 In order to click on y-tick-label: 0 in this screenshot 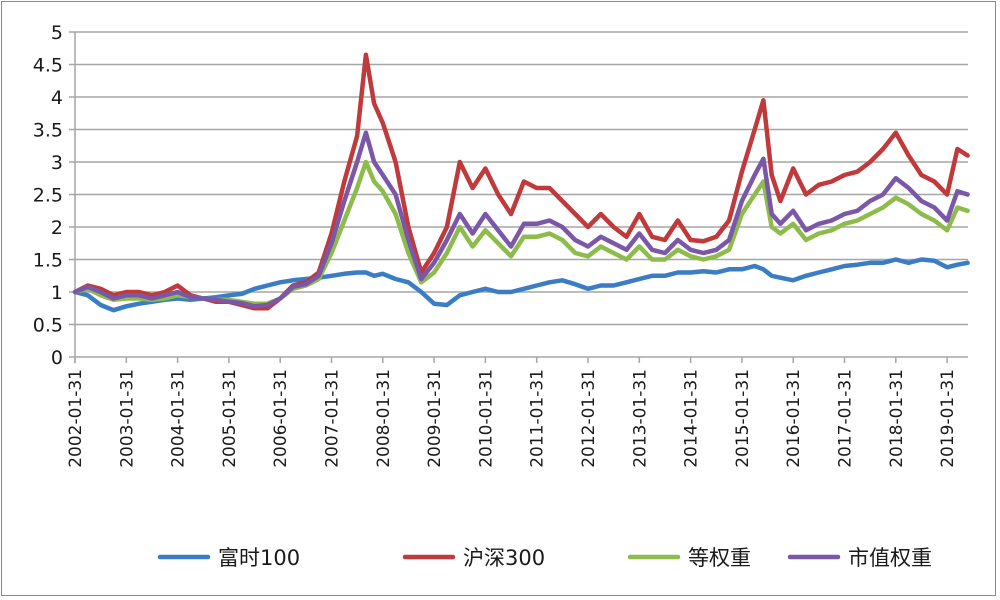, I will do `click(57, 358)`.